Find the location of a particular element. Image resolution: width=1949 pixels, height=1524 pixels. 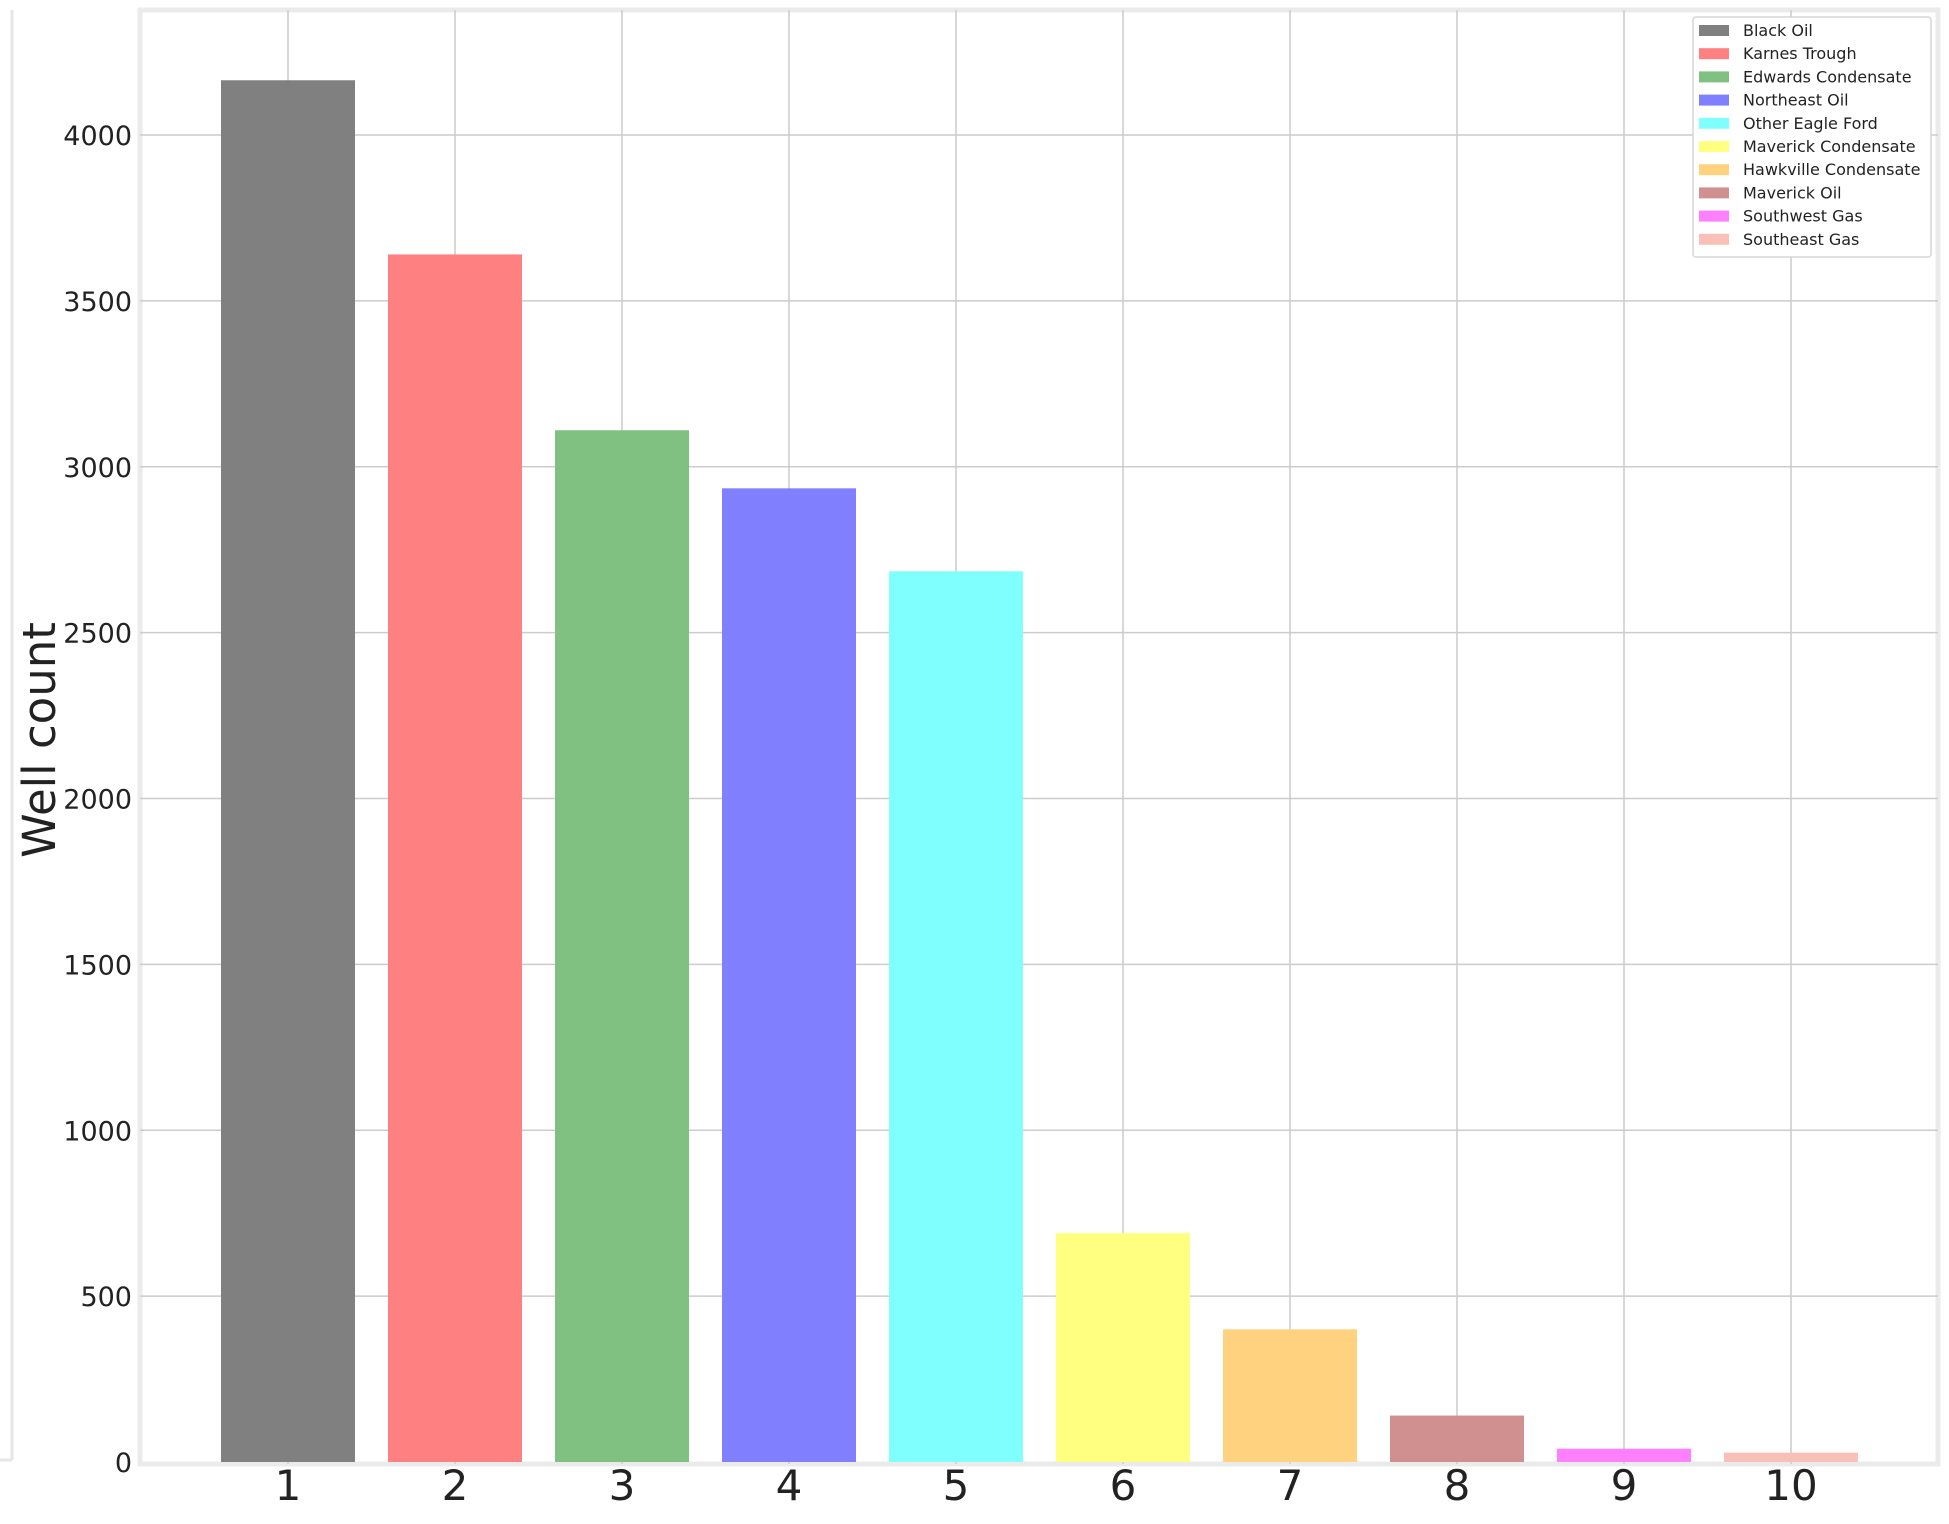

y-ticks: 0 500 1000 1500 2000 2500 3000 3500 4000 is located at coordinates (97, 800).